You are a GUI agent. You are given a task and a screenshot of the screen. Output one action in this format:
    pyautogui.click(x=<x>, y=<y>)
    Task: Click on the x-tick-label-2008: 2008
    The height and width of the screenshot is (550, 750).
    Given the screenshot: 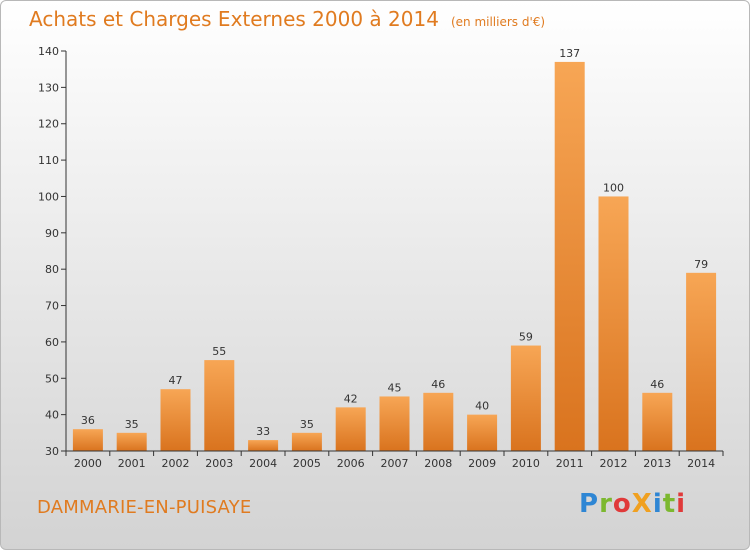 What is the action you would take?
    pyautogui.click(x=438, y=463)
    